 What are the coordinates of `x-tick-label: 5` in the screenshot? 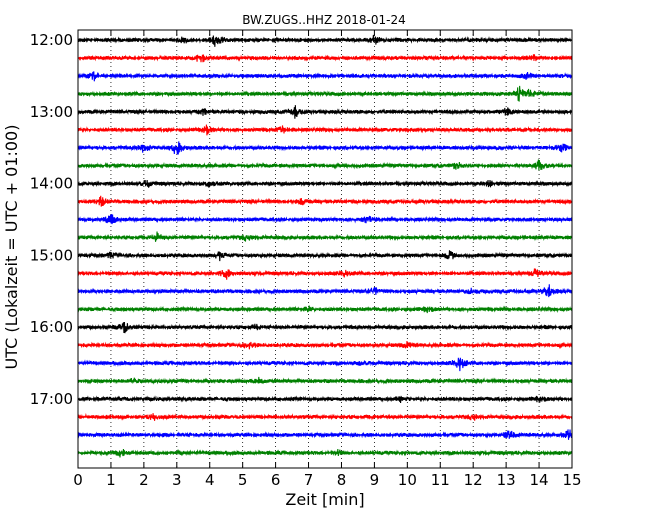 It's located at (243, 480).